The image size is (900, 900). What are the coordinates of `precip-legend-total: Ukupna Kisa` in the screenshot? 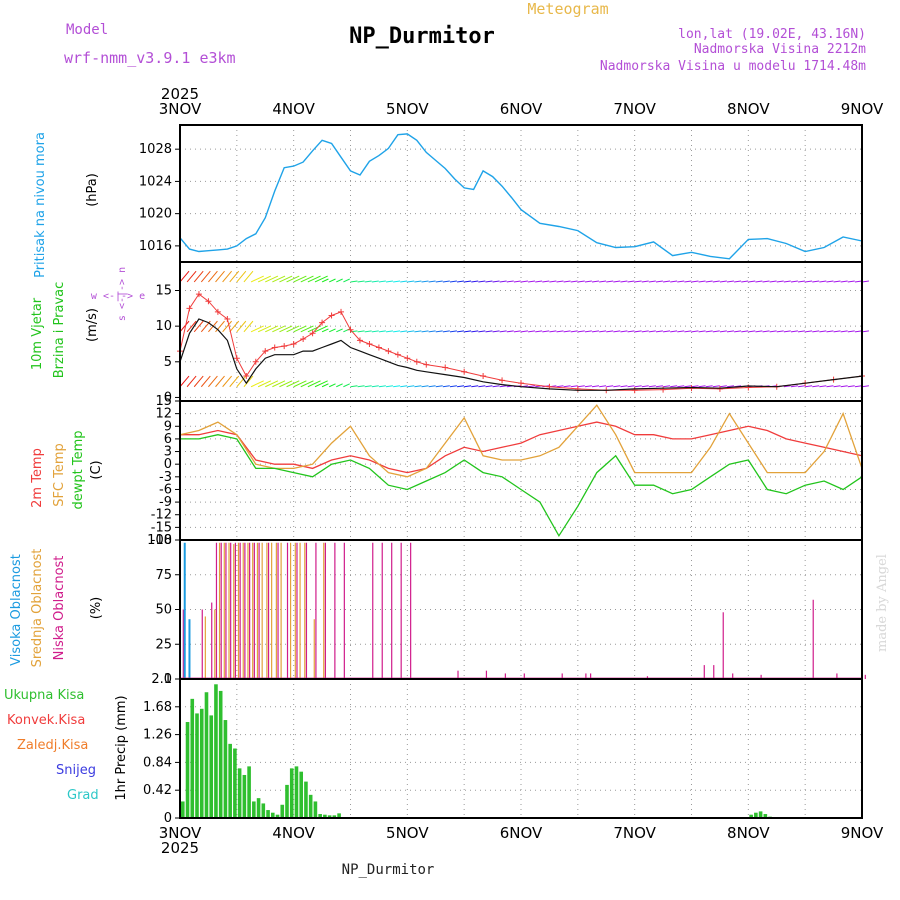 It's located at (44, 695).